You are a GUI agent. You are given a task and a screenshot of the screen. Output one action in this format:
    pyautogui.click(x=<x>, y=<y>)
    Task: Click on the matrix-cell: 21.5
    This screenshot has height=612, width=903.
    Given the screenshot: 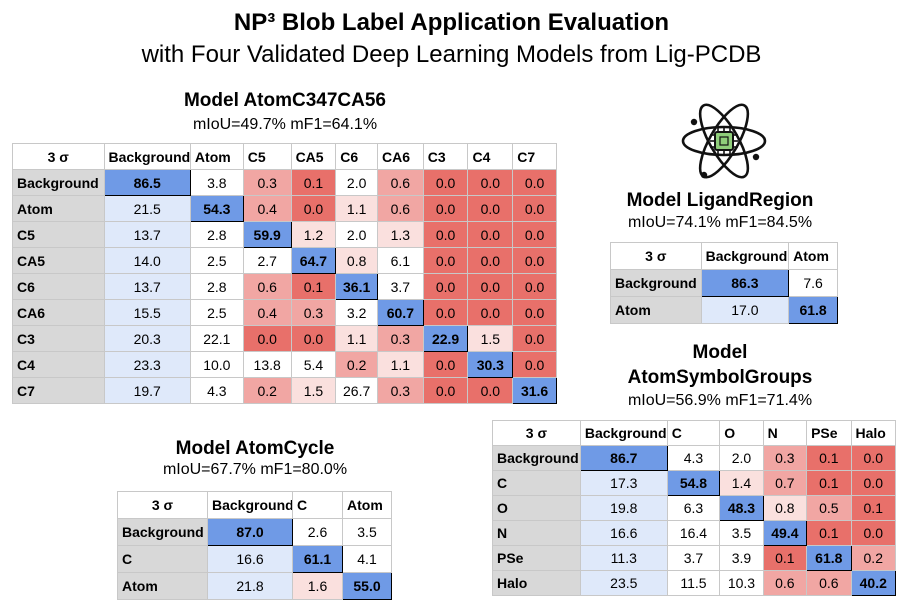 What is the action you would take?
    pyautogui.click(x=147, y=208)
    